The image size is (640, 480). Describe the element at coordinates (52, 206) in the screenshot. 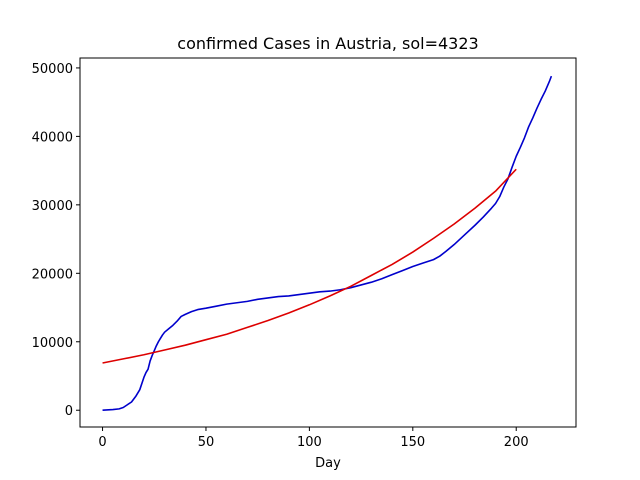

I see `y-tick-label: 30000` at that location.